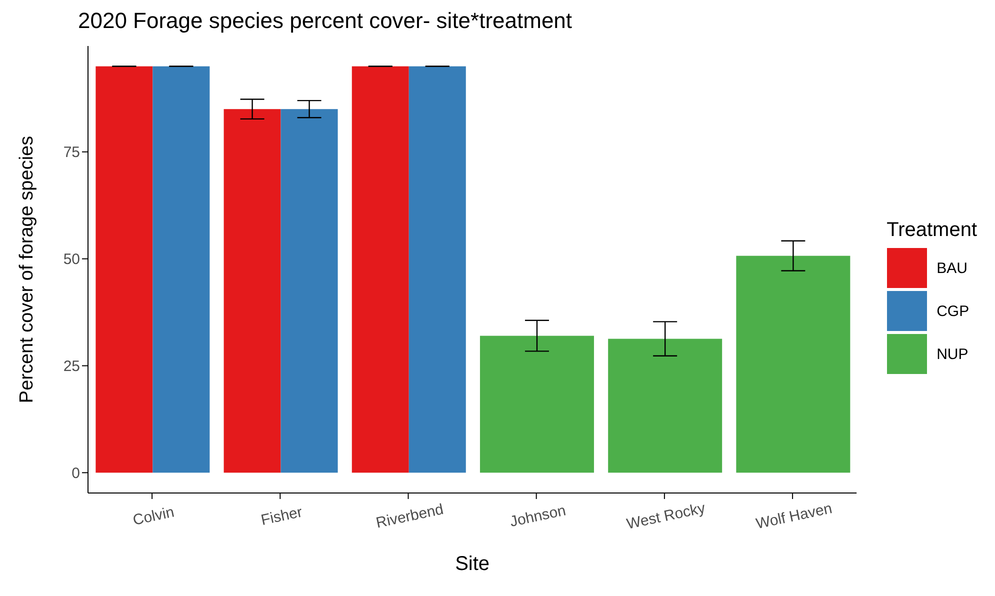 Image resolution: width=995 pixels, height=596 pixels. What do you see at coordinates (953, 311) in the screenshot?
I see `text: CGP` at bounding box center [953, 311].